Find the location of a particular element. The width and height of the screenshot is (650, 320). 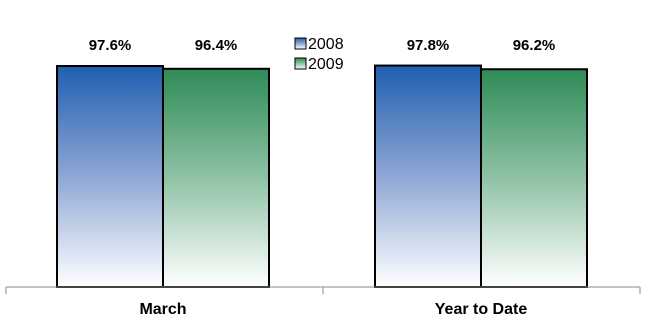

data-label-march-2008: 97.6% is located at coordinates (110, 45).